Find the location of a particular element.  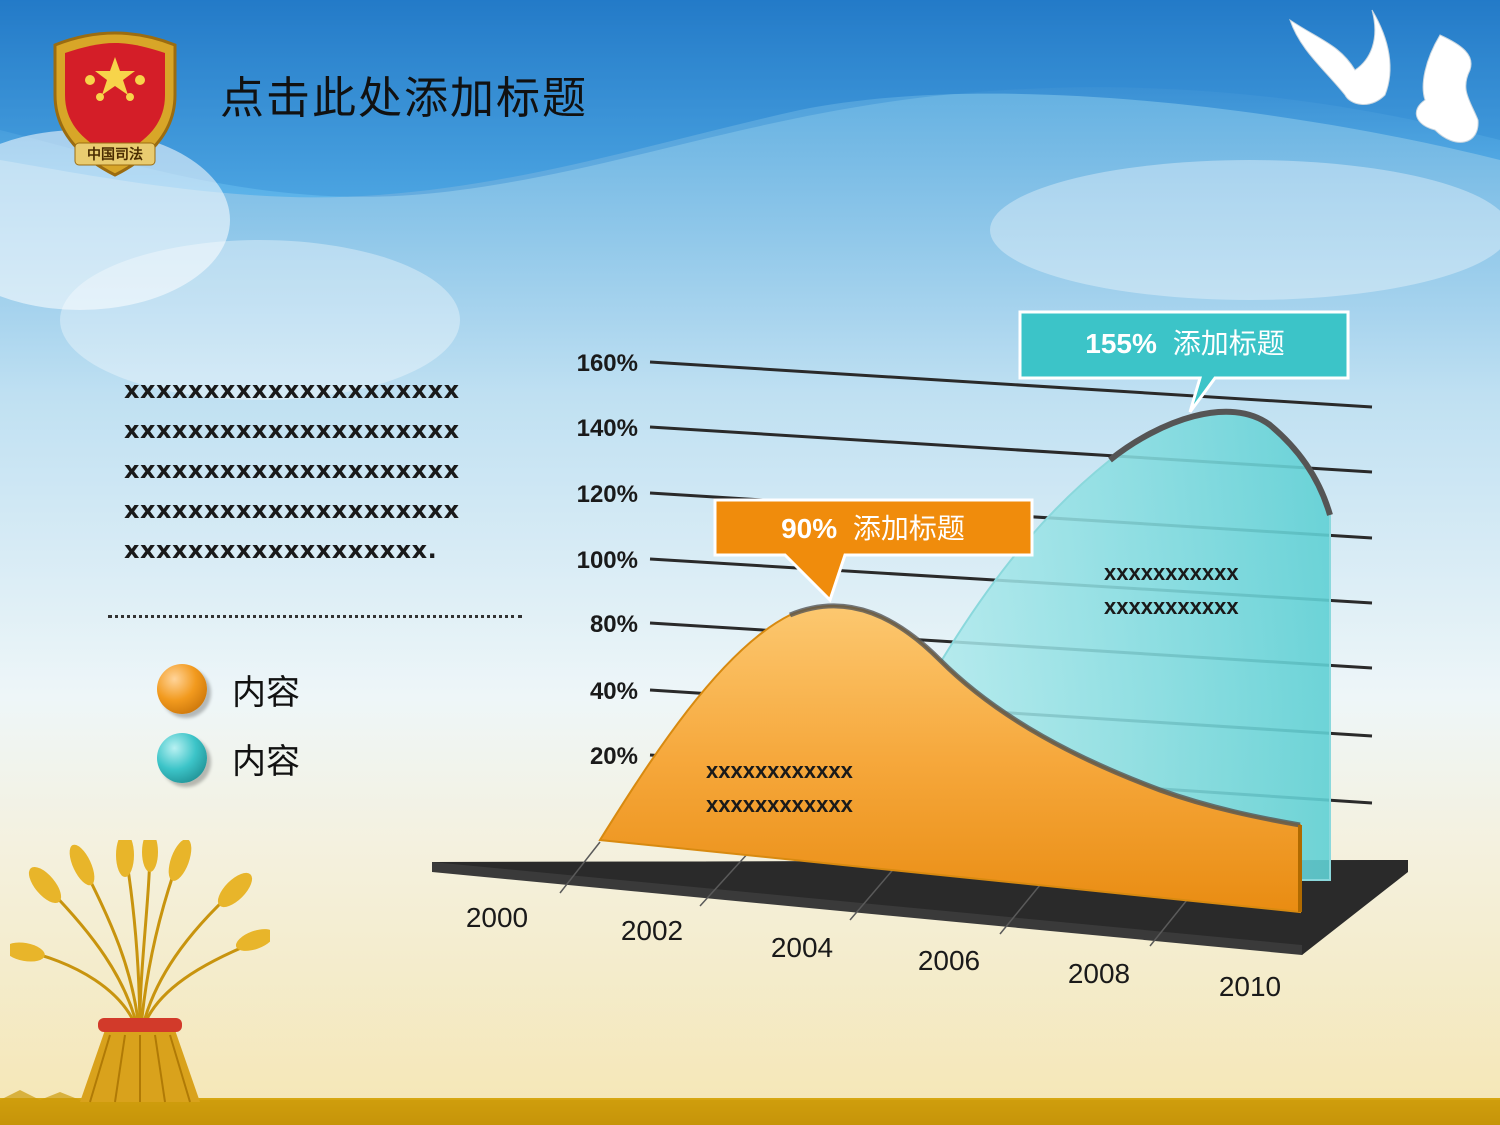

legend-swatch-teal is located at coordinates (182, 758).